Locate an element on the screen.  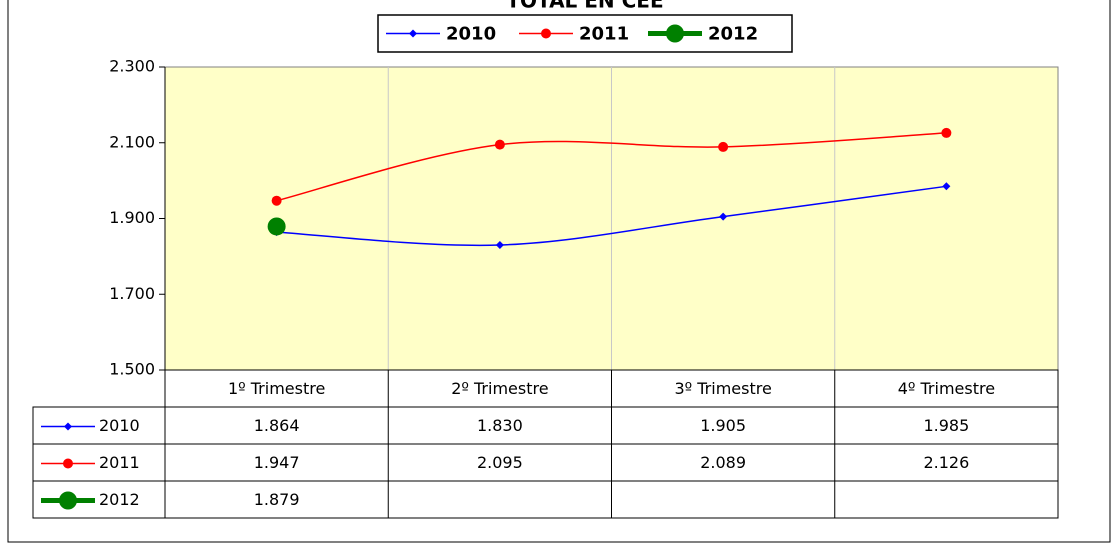
y-tick-label: 1.700 is located at coordinates (132, 293).